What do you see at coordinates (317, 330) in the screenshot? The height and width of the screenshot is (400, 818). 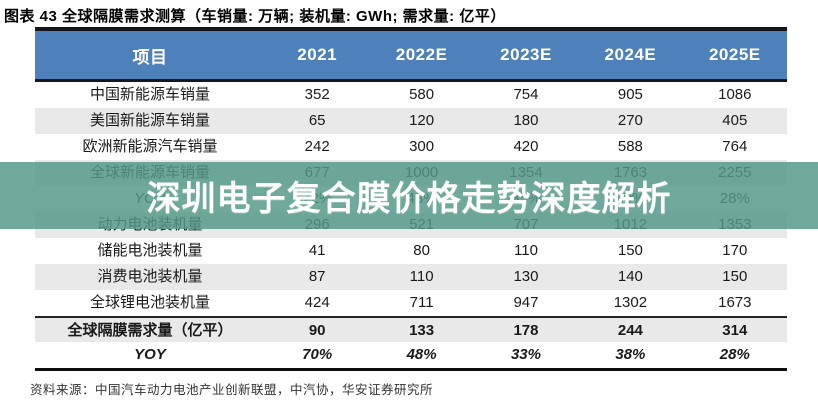 I see `cell-value: 90` at bounding box center [317, 330].